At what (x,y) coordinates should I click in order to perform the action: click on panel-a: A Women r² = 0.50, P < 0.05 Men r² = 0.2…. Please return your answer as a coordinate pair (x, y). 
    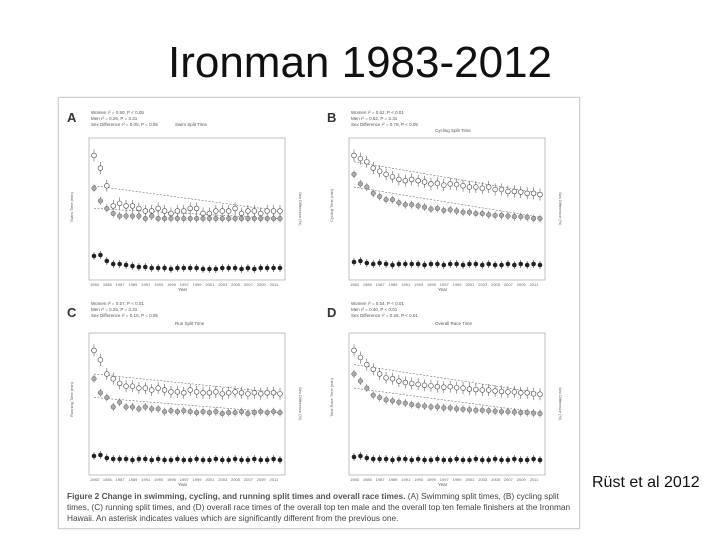
    Looking at the image, I should click on (188, 199).